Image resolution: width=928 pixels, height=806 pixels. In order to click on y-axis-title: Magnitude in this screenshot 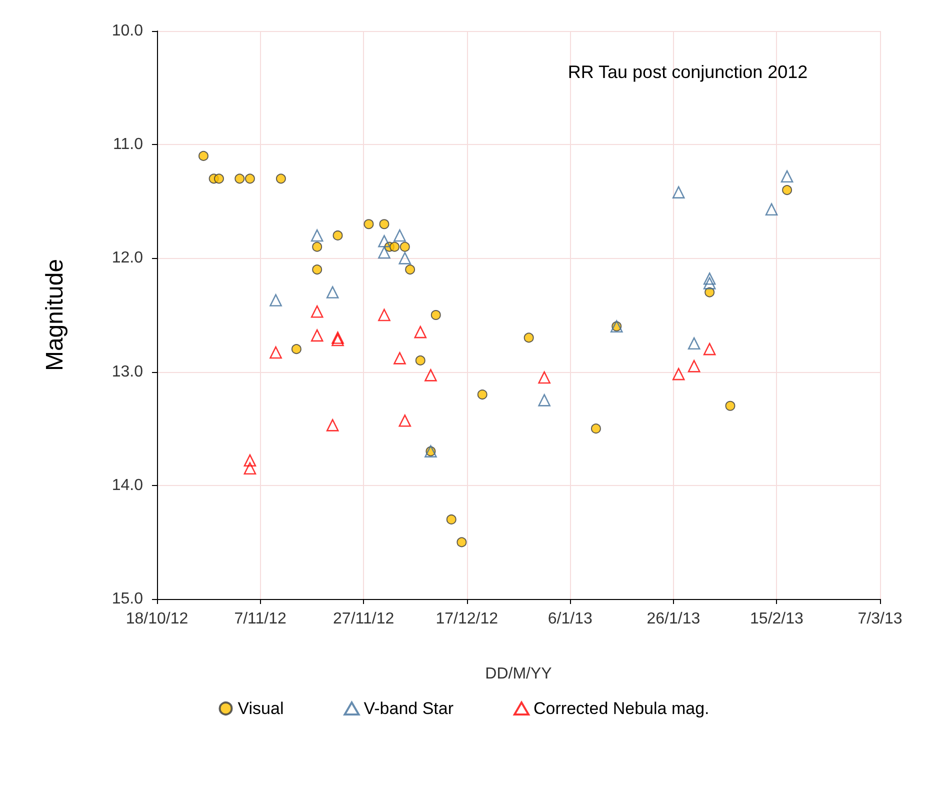, I will do `click(55, 315)`.